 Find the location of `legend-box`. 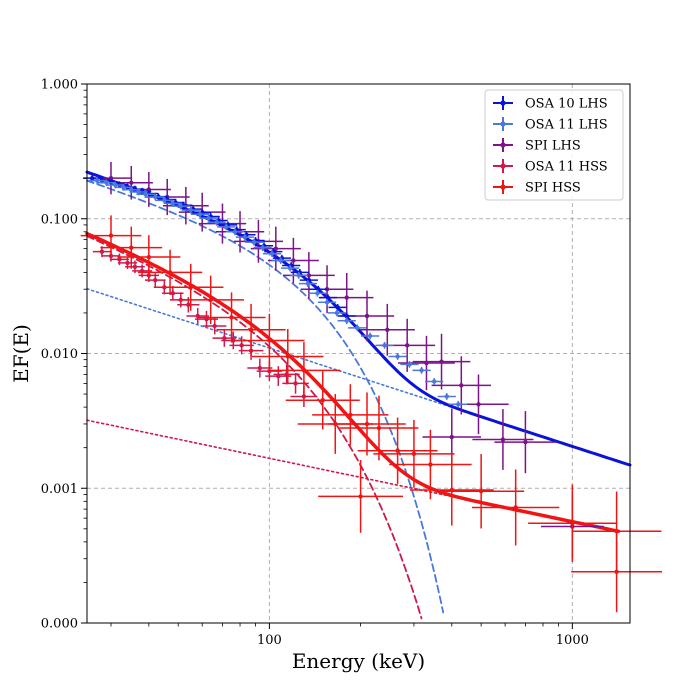

legend-box is located at coordinates (554, 145).